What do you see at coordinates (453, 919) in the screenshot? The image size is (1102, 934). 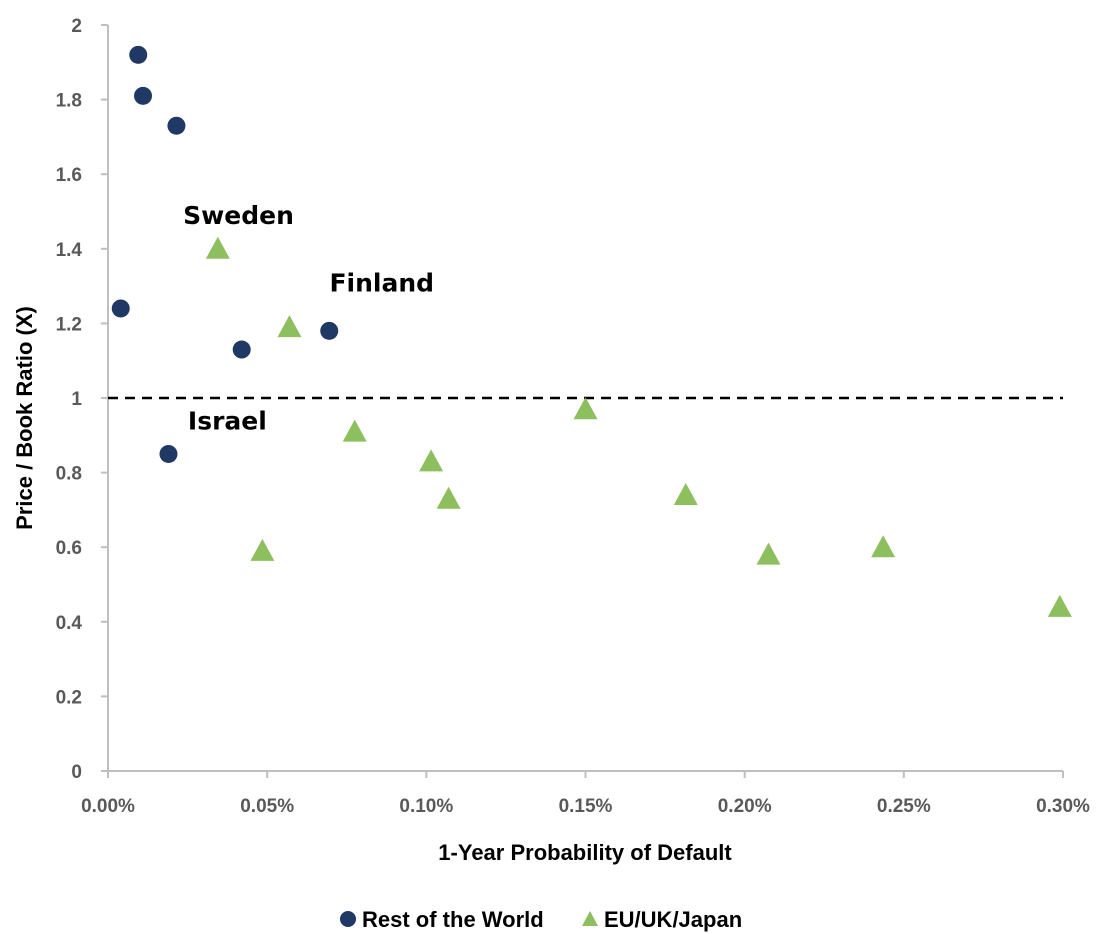 I see `legend-label-rest-of-world: Rest of the World` at bounding box center [453, 919].